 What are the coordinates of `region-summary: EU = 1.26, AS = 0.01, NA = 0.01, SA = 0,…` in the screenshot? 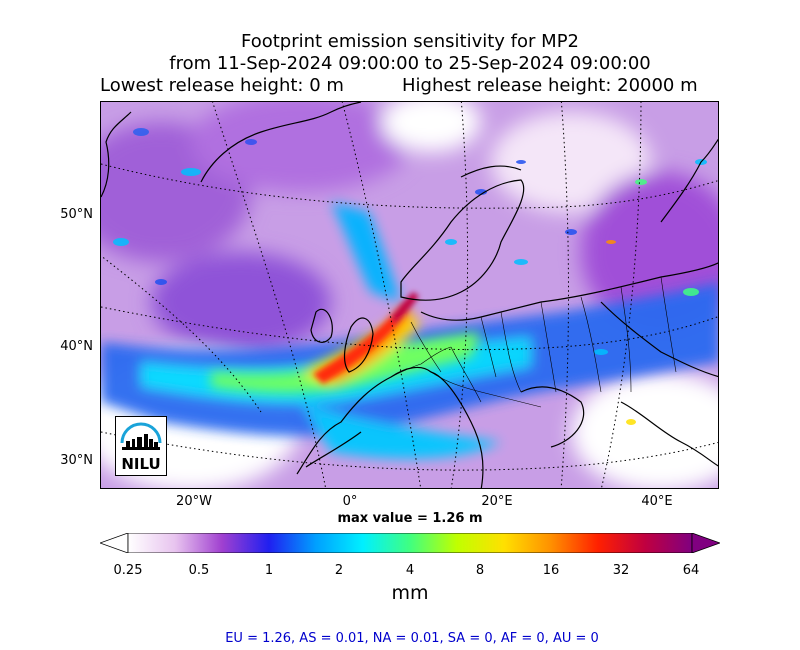 It's located at (412, 638).